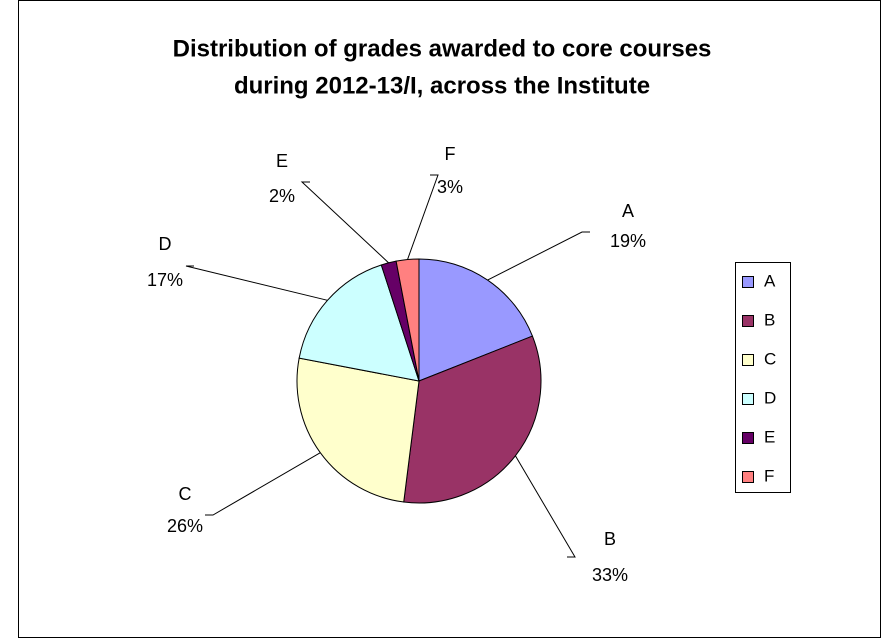  I want to click on legend-label: C, so click(770, 358).